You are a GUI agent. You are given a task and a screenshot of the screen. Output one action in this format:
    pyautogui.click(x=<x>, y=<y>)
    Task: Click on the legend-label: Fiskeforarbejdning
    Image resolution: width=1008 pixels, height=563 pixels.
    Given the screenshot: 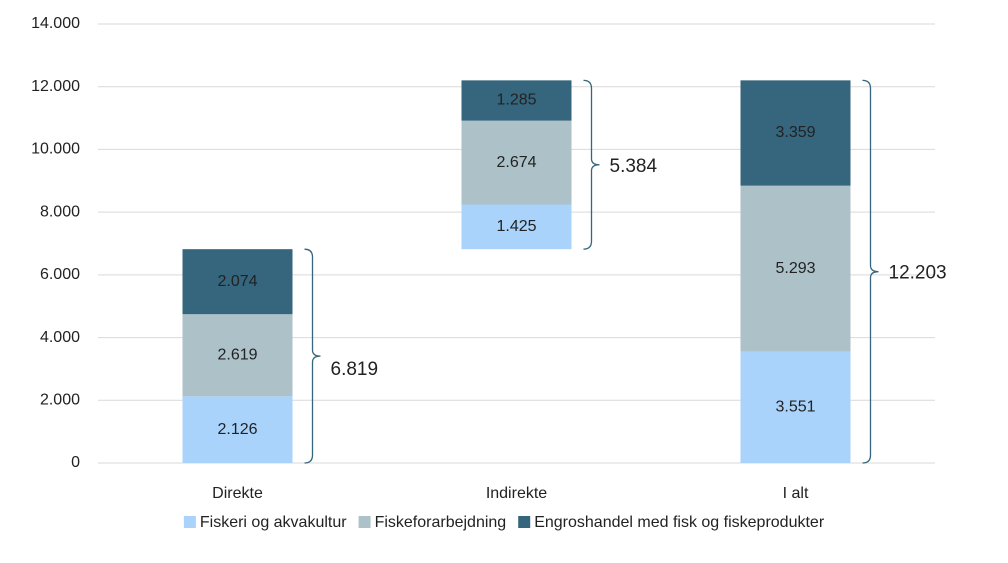 What is the action you would take?
    pyautogui.click(x=441, y=522)
    